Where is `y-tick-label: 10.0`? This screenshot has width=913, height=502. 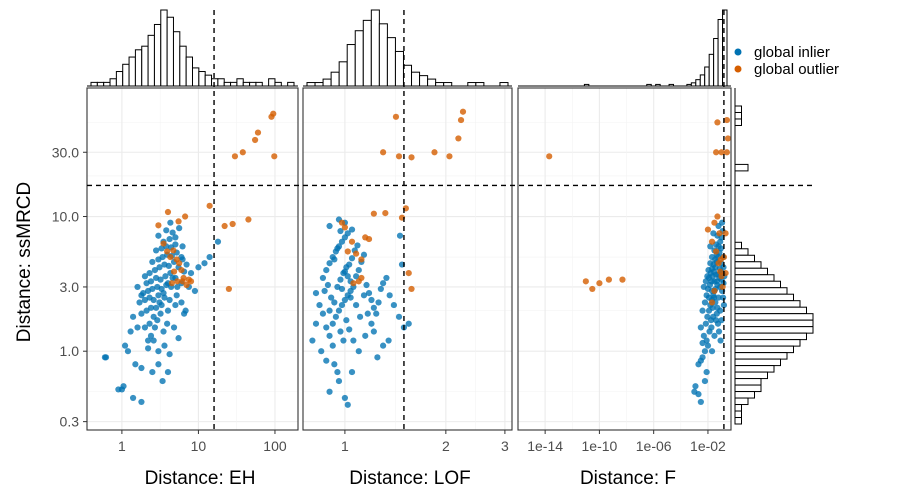
y-tick-label: 10.0 is located at coordinates (65, 217).